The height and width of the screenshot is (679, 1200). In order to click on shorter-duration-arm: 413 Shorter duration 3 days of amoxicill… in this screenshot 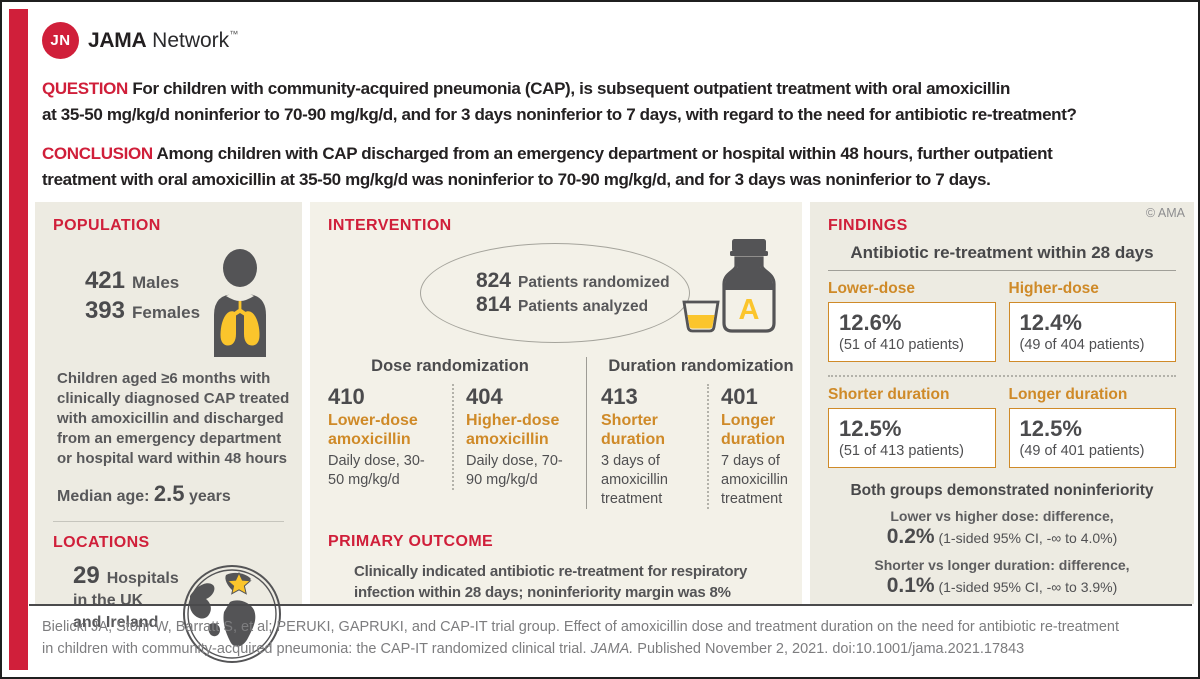, I will do `click(648, 446)`.